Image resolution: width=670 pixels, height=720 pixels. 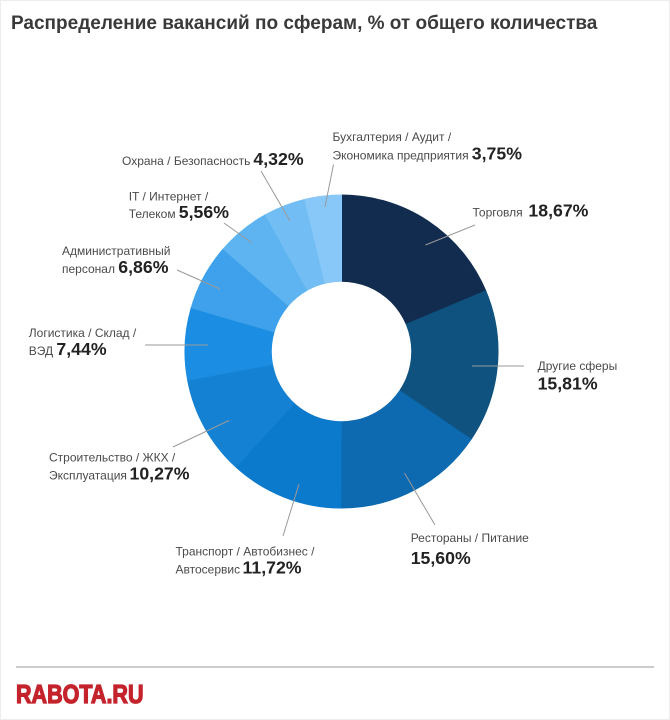 I want to click on svg-text: IT / Интернет /, so click(x=169, y=196).